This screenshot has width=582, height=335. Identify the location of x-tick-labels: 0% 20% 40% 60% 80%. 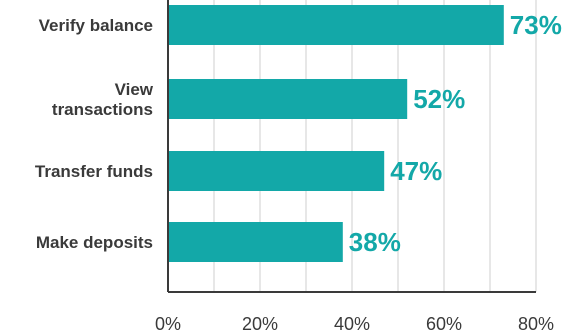
(354, 324).